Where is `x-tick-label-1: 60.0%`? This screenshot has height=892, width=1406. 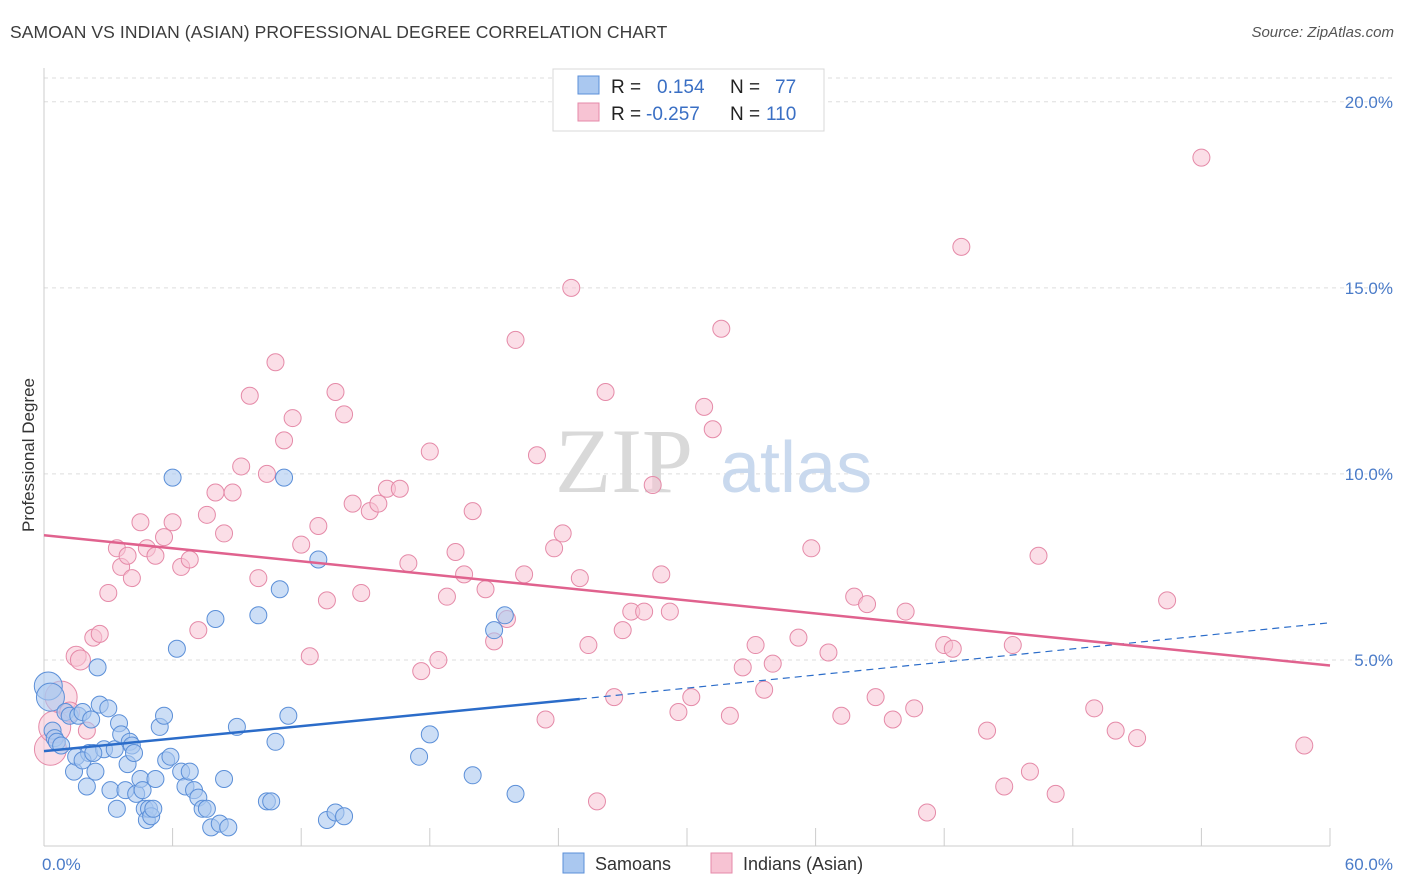
x-tick-label-1: 60.0% is located at coordinates (1369, 864).